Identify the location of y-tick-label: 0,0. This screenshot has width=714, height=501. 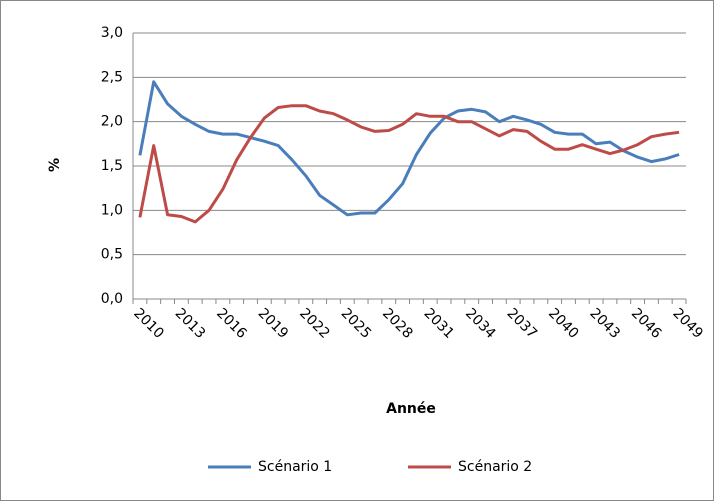
(112, 299).